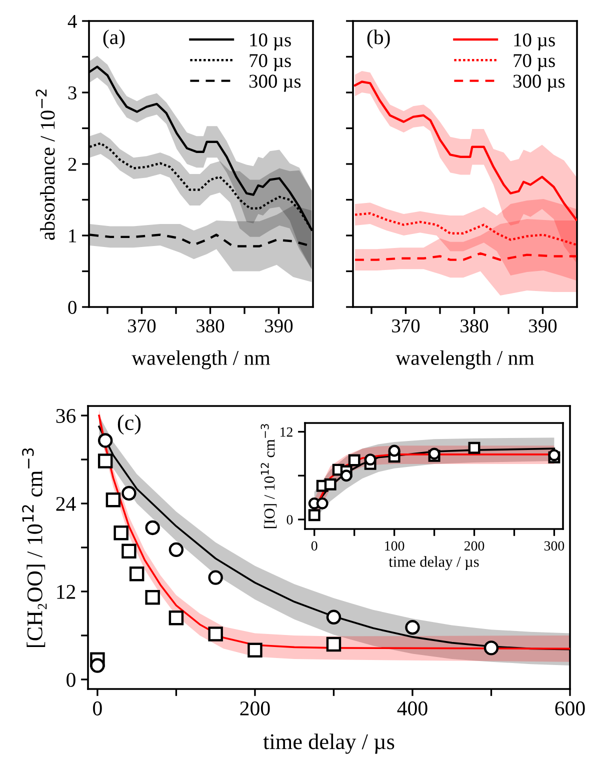 The height and width of the screenshot is (758, 589). What do you see at coordinates (72, 164) in the screenshot?
I see `y-tick-label: 2` at bounding box center [72, 164].